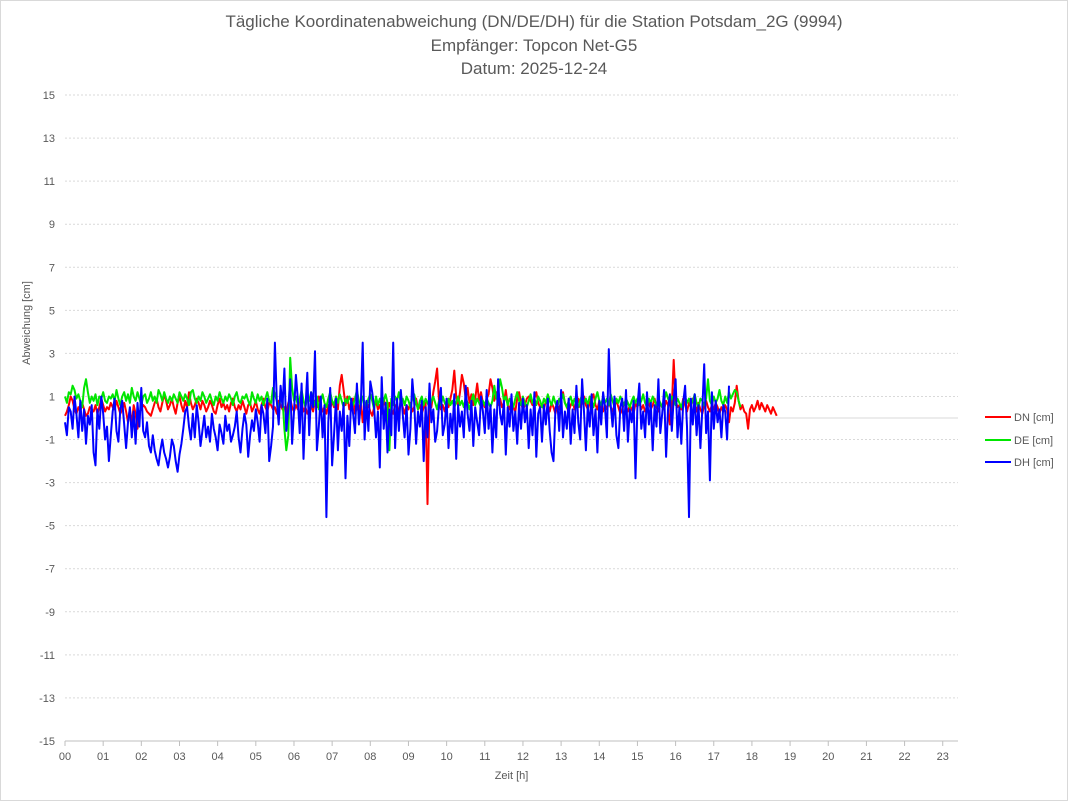 The image size is (1068, 801). Describe the element at coordinates (866, 757) in the screenshot. I see `x-tick-label: 21` at that location.